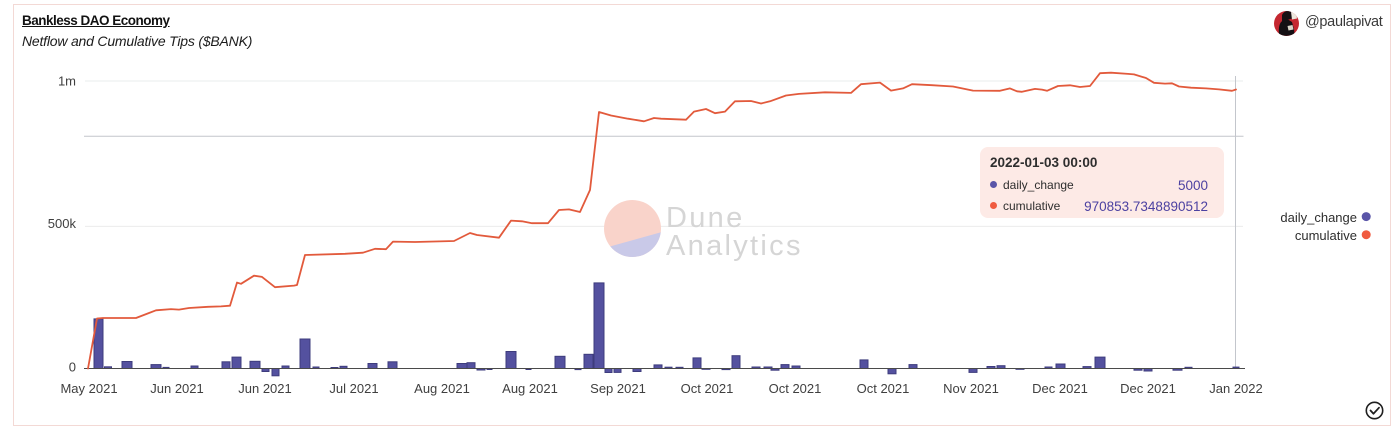 This screenshot has width=1400, height=434. Describe the element at coordinates (618, 388) in the screenshot. I see `svg-text: Sep 2021` at that location.